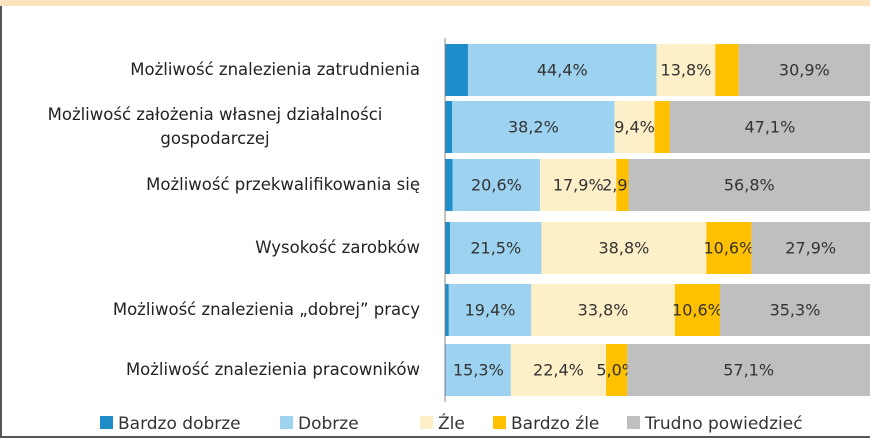 Image resolution: width=870 pixels, height=438 pixels. What do you see at coordinates (555, 424) in the screenshot?
I see `legend-label: Bardzo źle` at bounding box center [555, 424].